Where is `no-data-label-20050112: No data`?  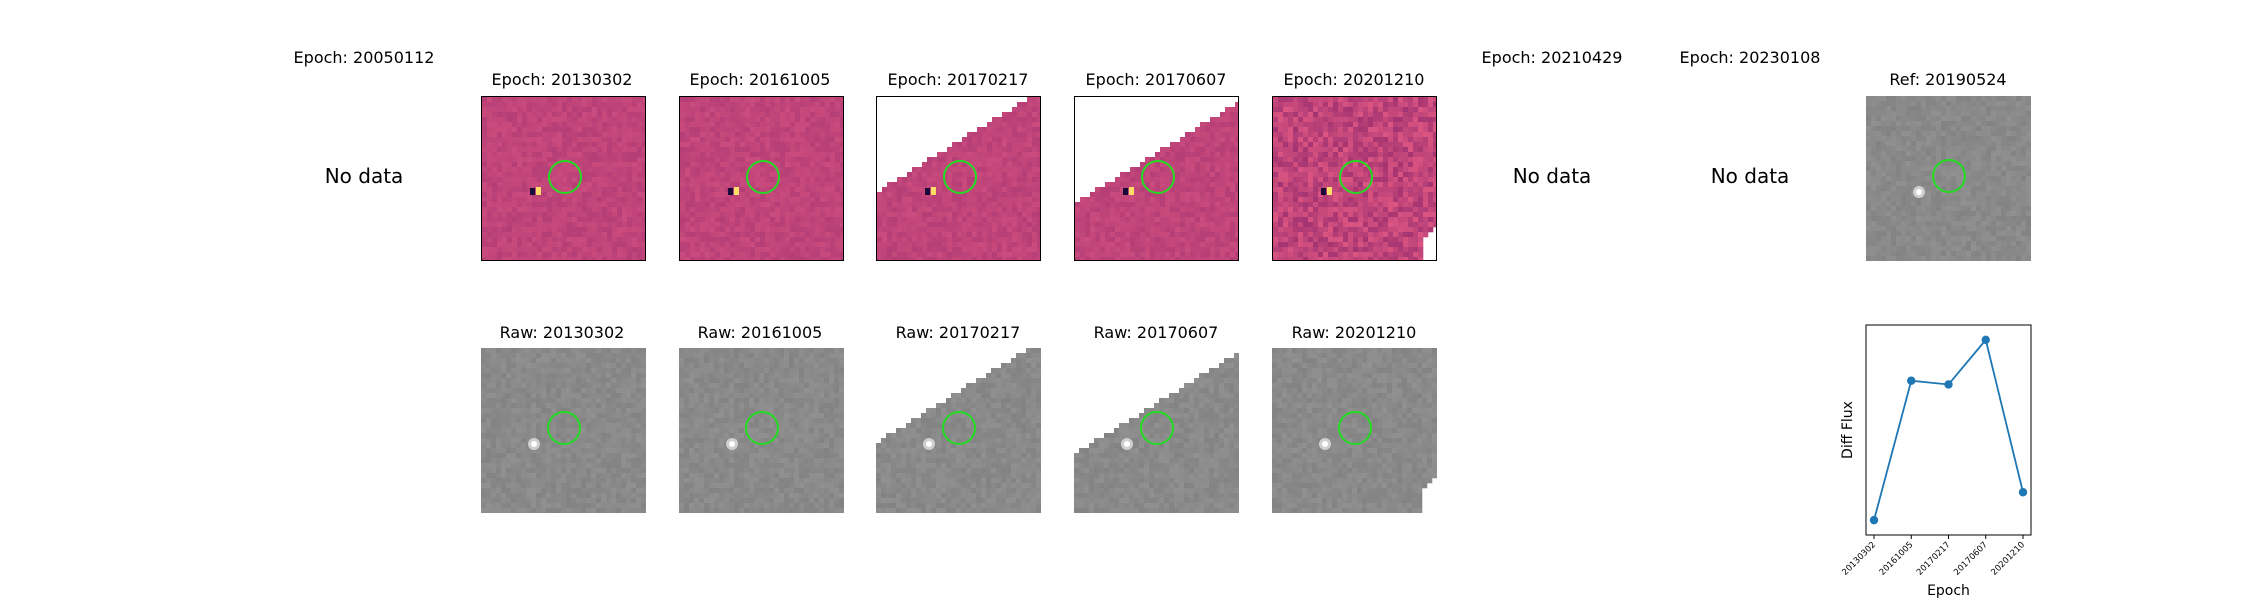 no-data-label-20050112: No data is located at coordinates (364, 176).